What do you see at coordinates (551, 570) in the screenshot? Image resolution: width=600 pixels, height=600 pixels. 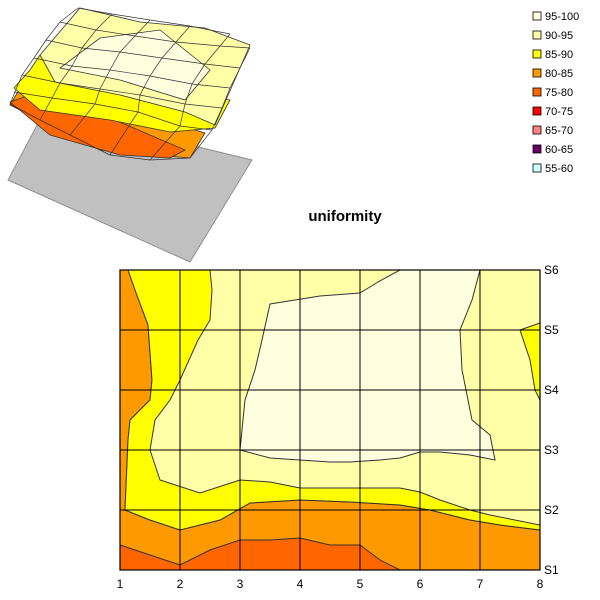 I see `y-tick-label: S1` at bounding box center [551, 570].